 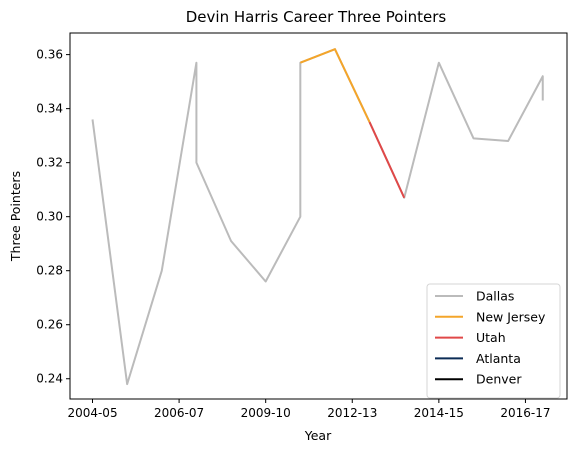 I want to click on legend-label-denver: Denver, so click(x=499, y=379).